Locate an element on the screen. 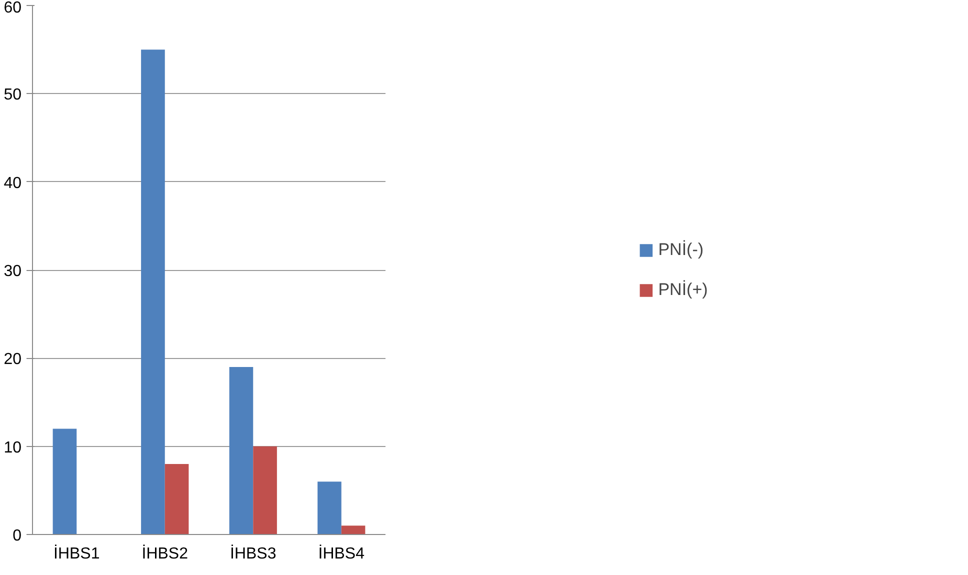 This screenshot has height=575, width=968. y-tick-label: 50 is located at coordinates (13, 95).